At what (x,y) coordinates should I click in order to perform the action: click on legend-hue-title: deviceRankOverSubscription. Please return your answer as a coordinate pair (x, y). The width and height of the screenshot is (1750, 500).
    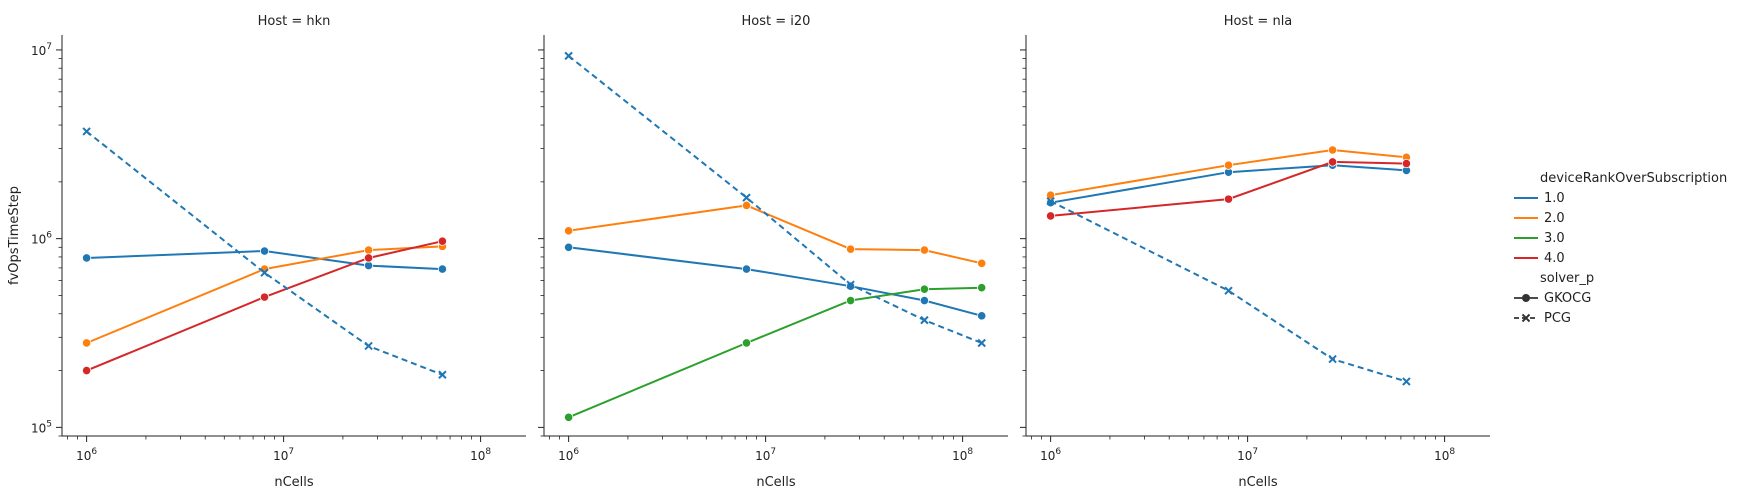
    Looking at the image, I should click on (1633, 178).